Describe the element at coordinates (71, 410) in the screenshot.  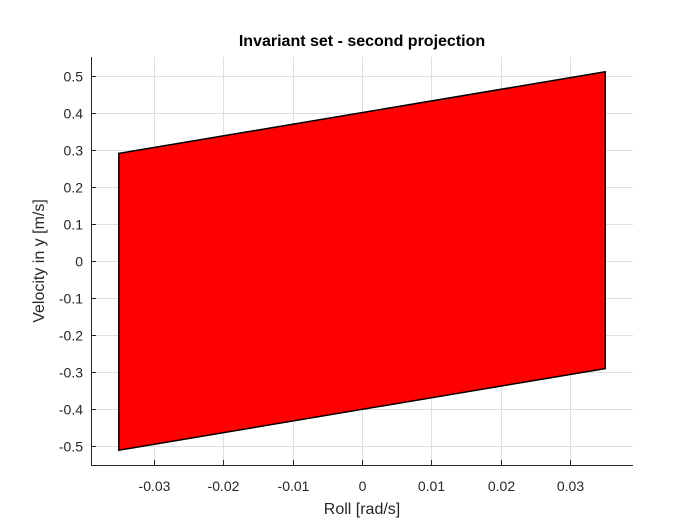
I see `y-tick-label: -0.4` at that location.